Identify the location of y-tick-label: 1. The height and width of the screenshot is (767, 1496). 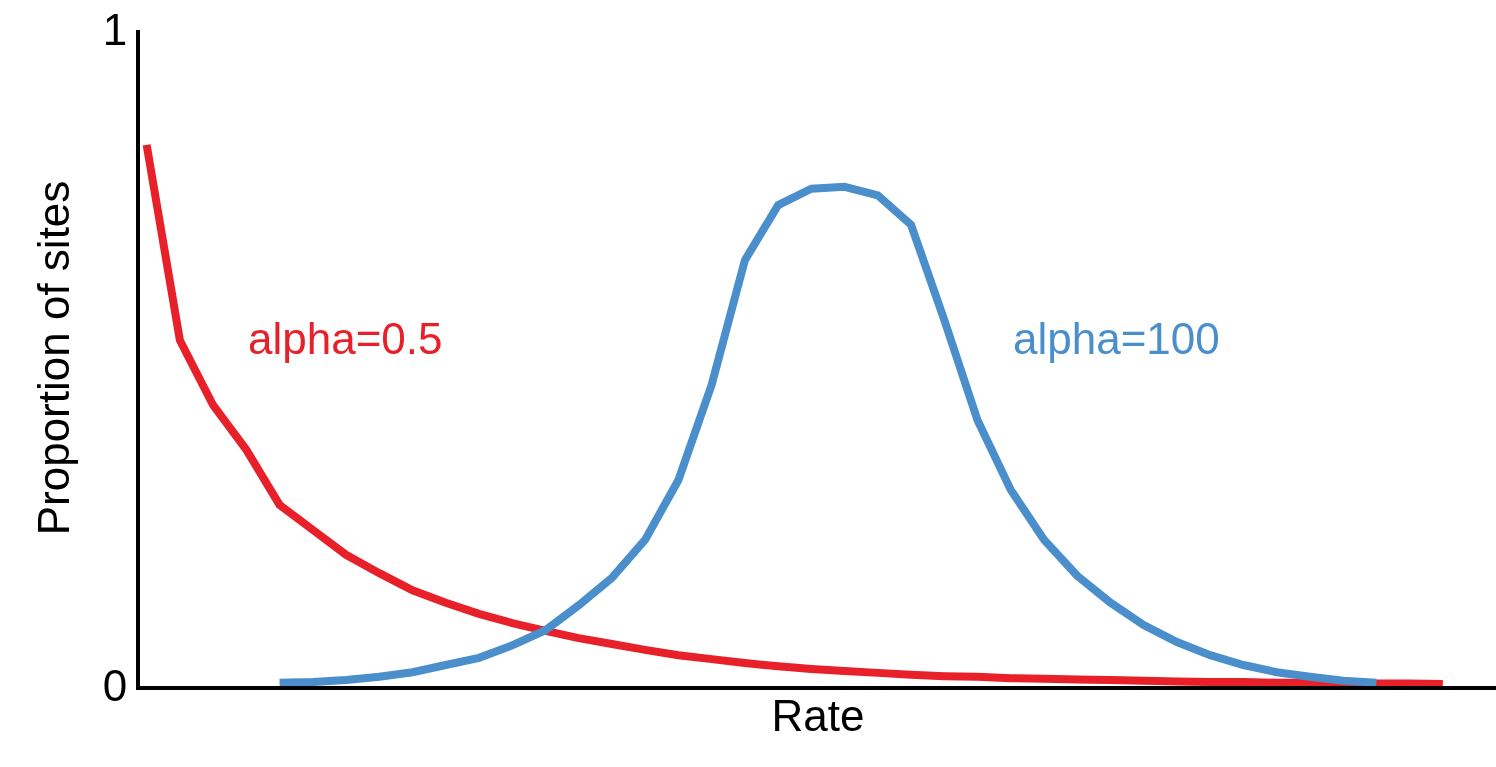
(115, 30).